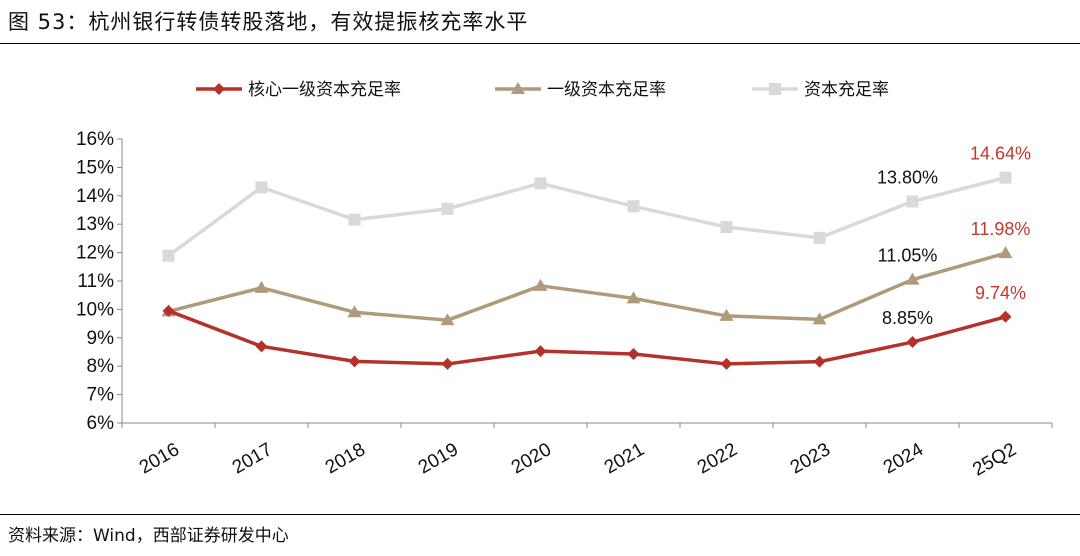 Image resolution: width=1080 pixels, height=556 pixels. Describe the element at coordinates (159, 458) in the screenshot. I see `x-tick-label: 2016` at that location.